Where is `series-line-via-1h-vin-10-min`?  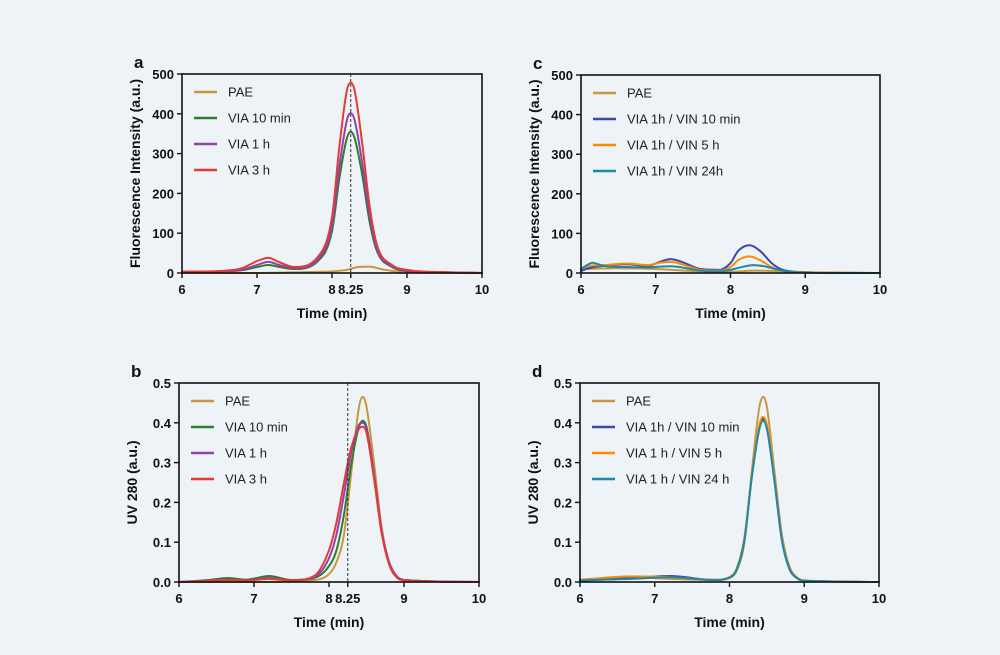 series-line-via-1h-vin-10-min is located at coordinates (729, 500).